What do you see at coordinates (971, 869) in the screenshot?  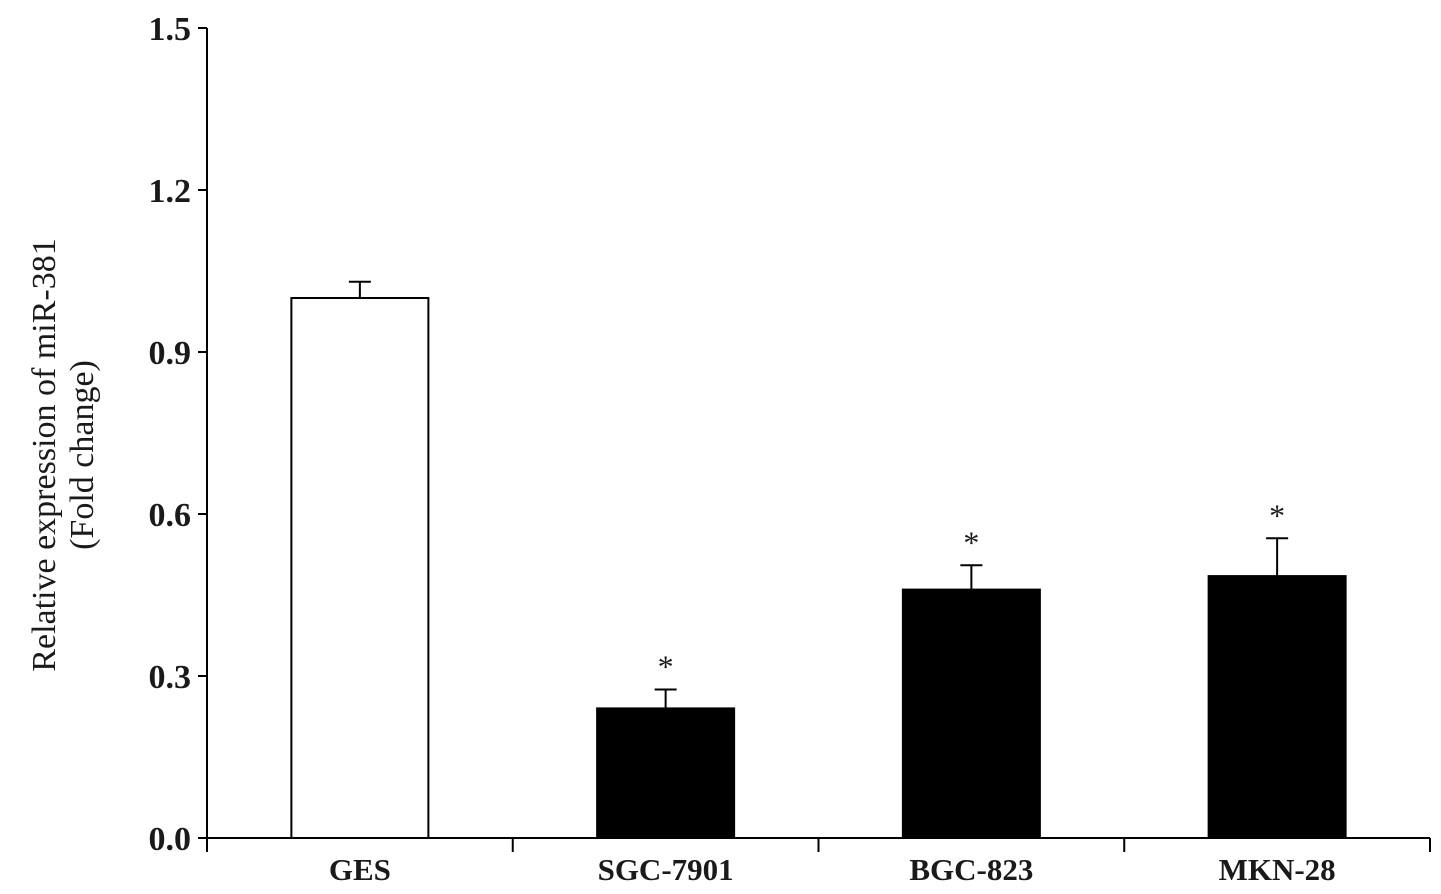 I see `x-category-label: BGC-823` at bounding box center [971, 869].